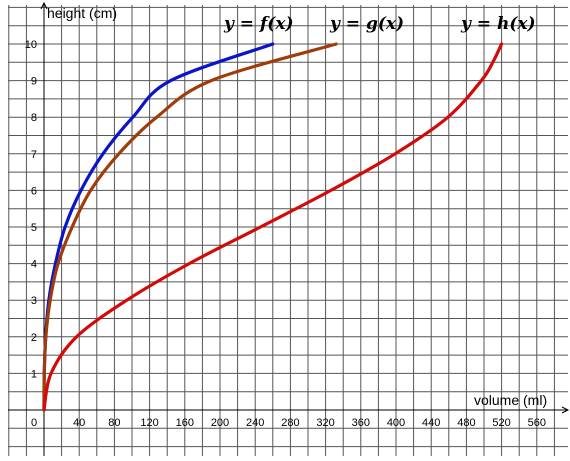  I want to click on y-tick-label: 7, so click(34, 155).